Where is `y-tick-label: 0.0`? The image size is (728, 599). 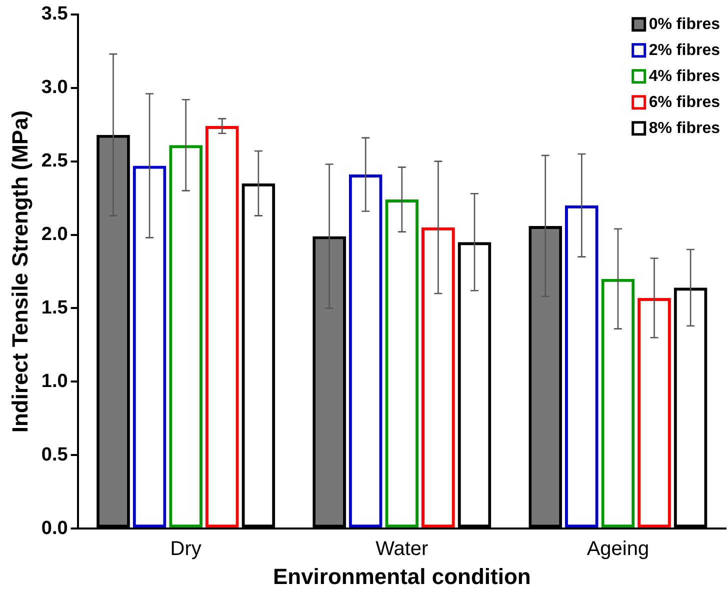 y-tick-label: 0.0 is located at coordinates (54, 528).